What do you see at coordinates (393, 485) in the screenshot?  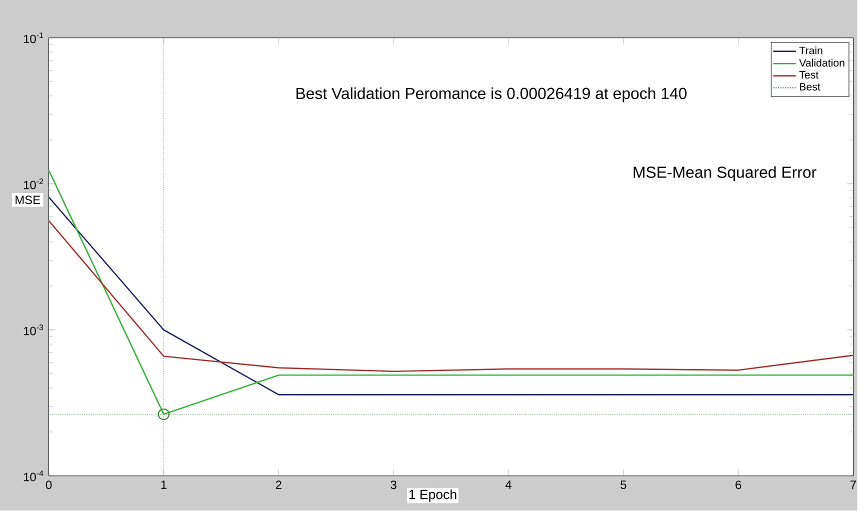 I see `x-tick-label: 3` at bounding box center [393, 485].